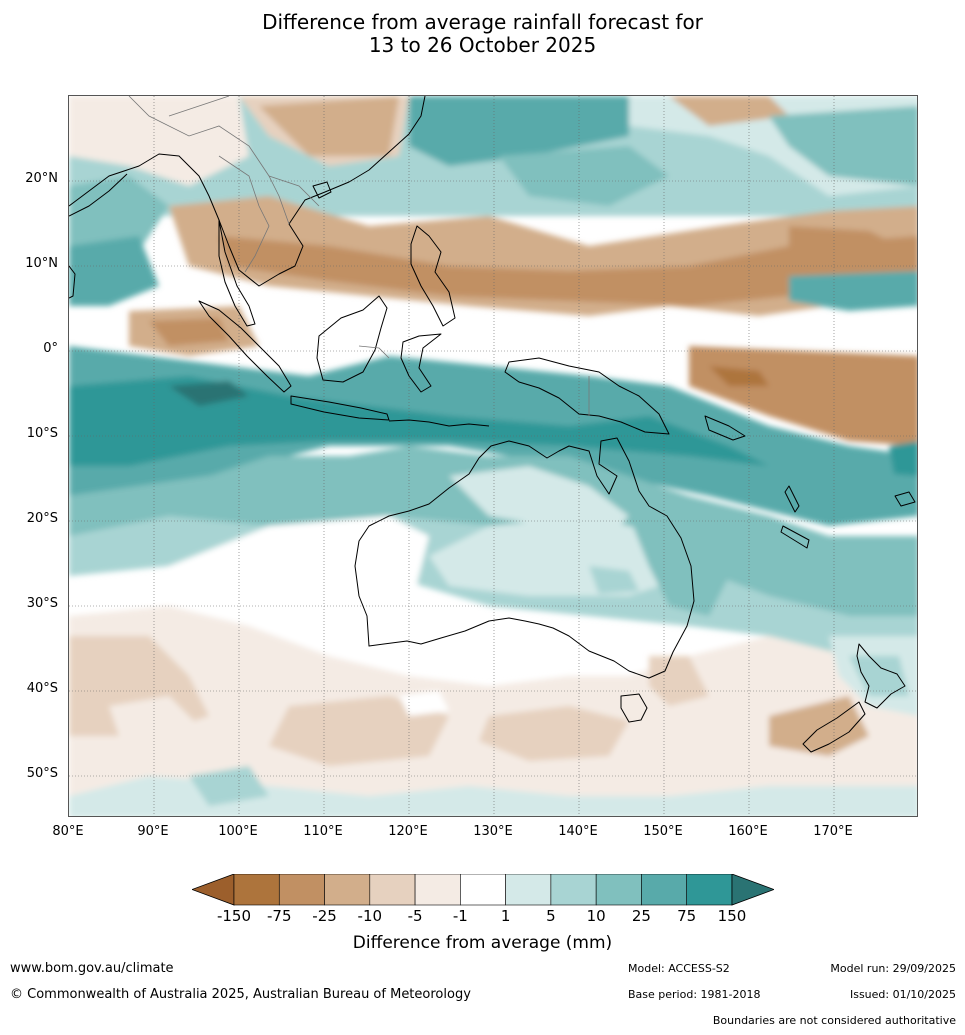 This screenshot has width=965, height=1035. What do you see at coordinates (634, 708) in the screenshot?
I see `tasmania-coastline` at bounding box center [634, 708].